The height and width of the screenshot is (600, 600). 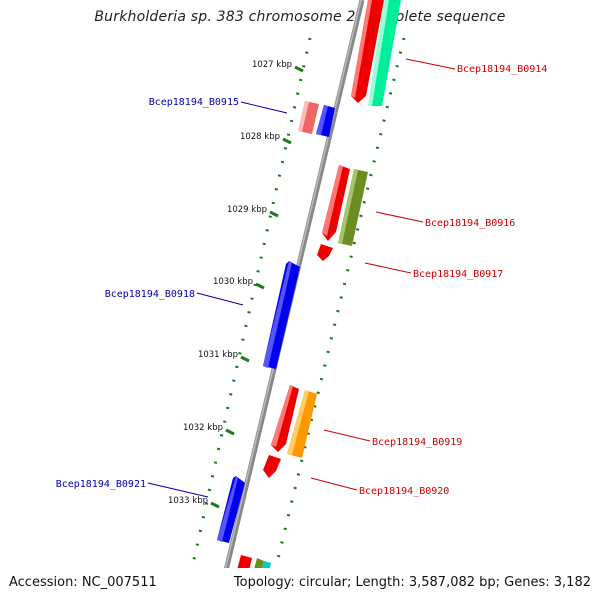 What do you see at coordinates (353, 207) in the screenshot?
I see `gene-feature-b0916-b` at bounding box center [353, 207].